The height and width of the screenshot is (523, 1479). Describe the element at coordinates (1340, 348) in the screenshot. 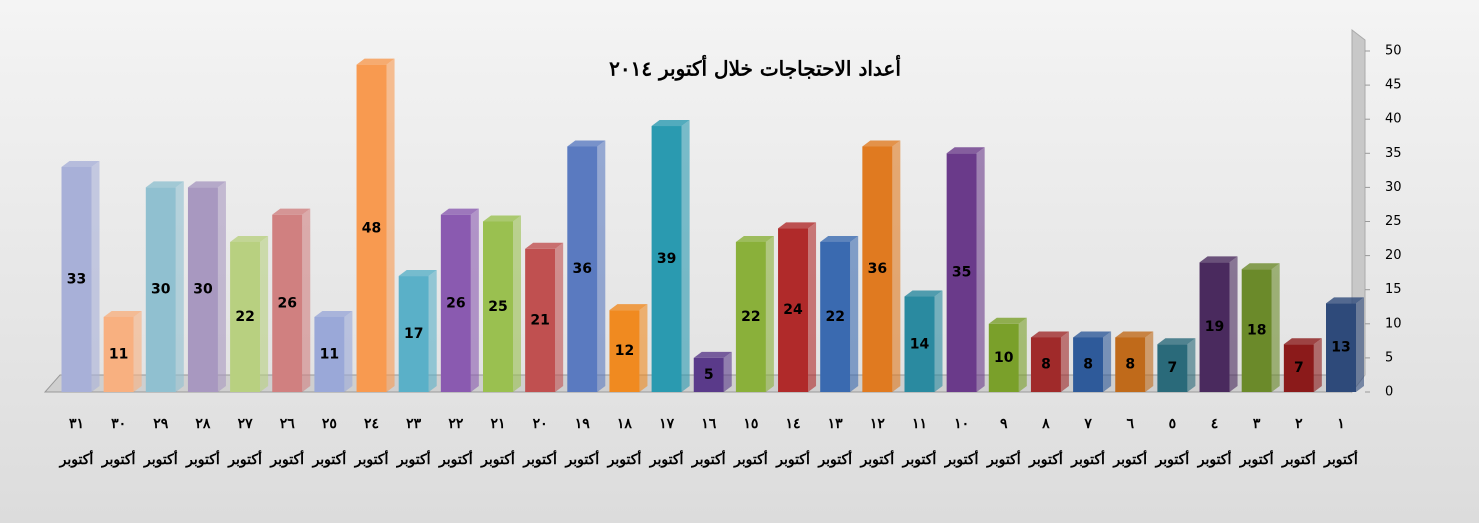

I see `value-label: 13` at that location.